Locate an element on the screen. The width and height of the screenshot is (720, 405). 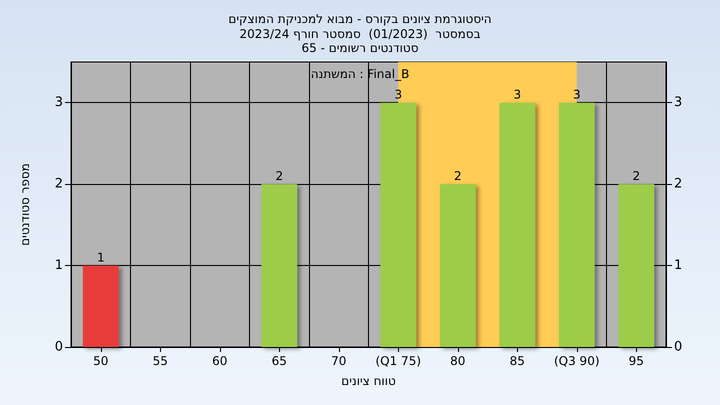
x-tick-label: 80 is located at coordinates (458, 361).